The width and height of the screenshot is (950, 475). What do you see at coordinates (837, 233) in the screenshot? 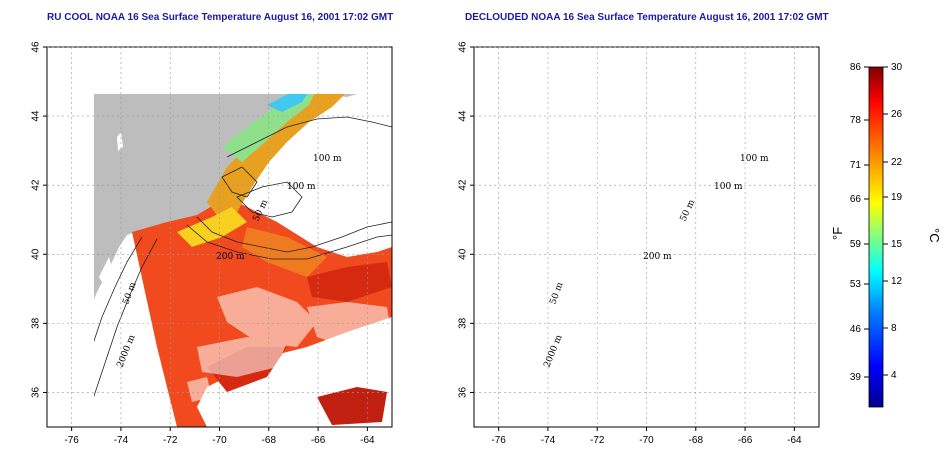
I see `colorbar-unit-fahrenheit: °F` at bounding box center [837, 233].